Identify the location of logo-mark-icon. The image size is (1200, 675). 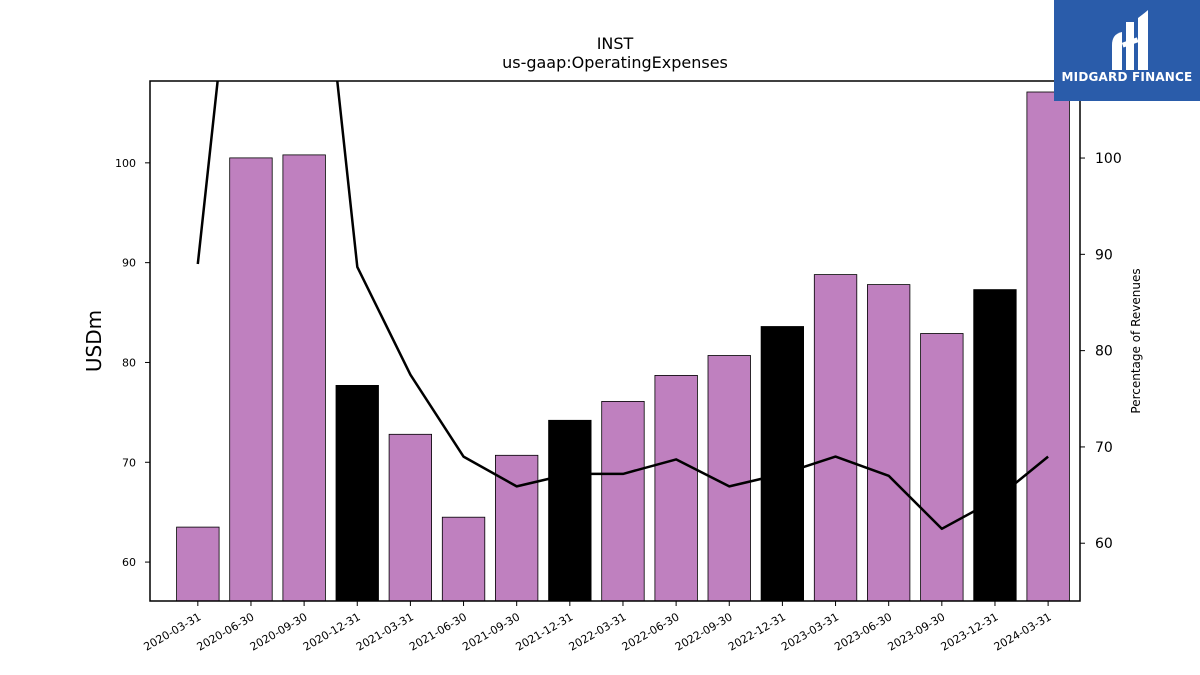
(1130, 40).